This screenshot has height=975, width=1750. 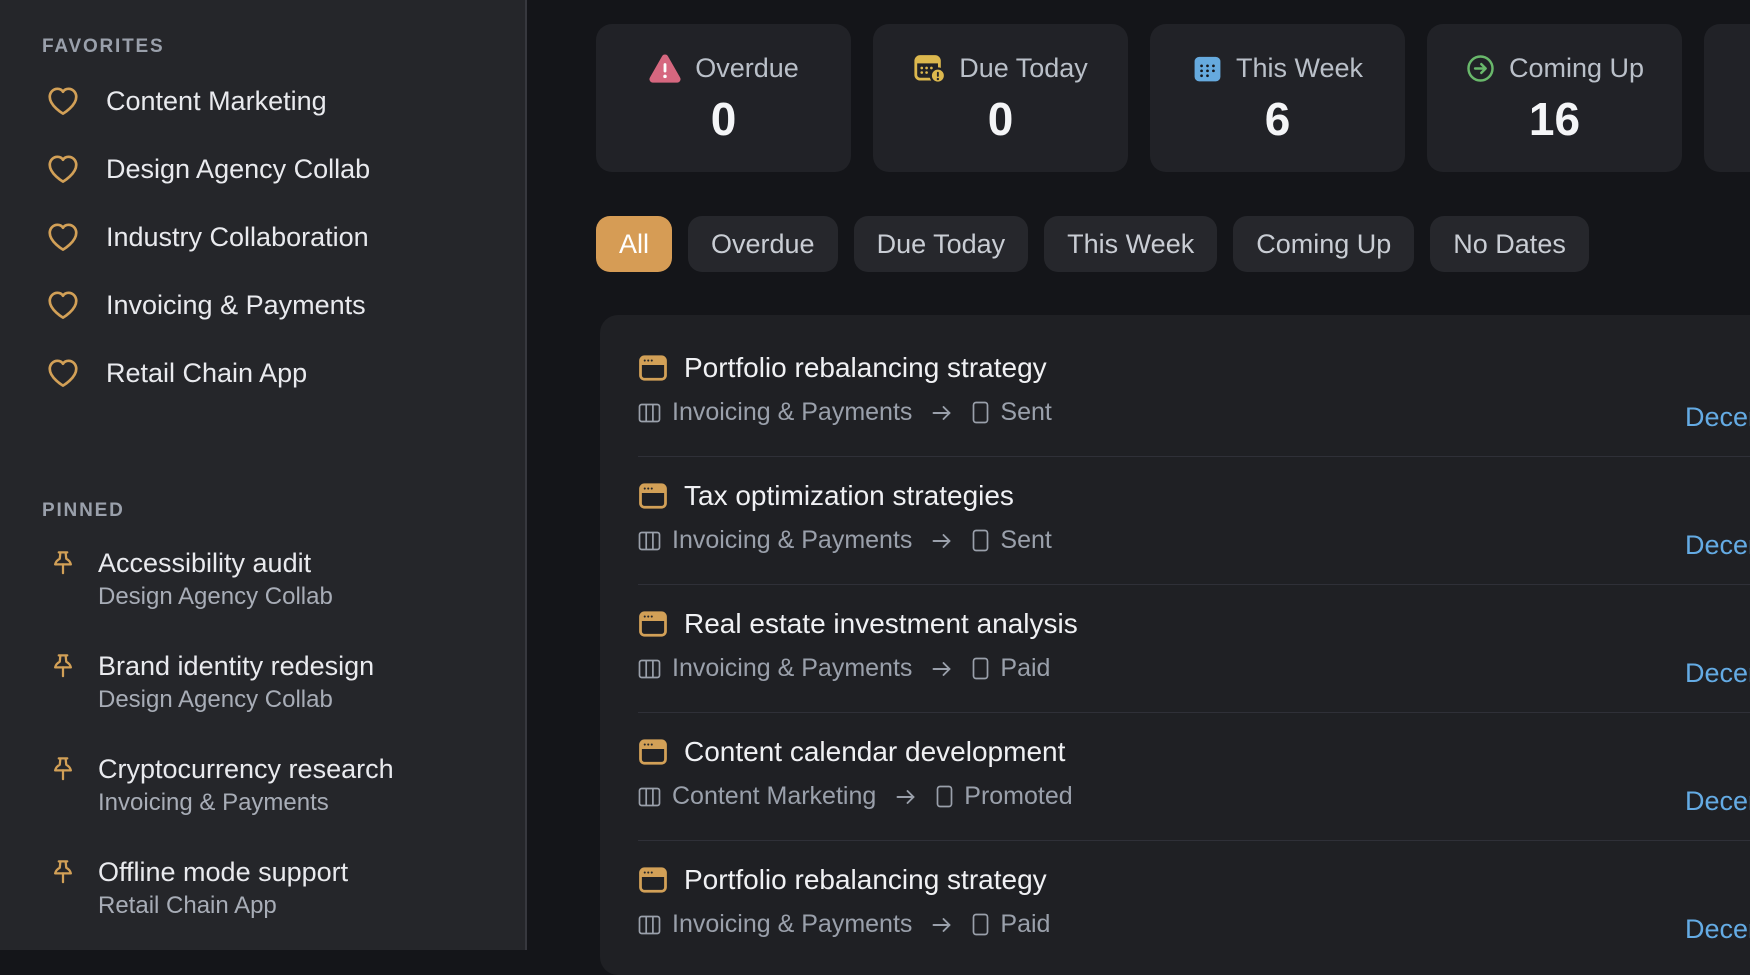 I want to click on filter-chip-due-today: Due Today, so click(x=941, y=244).